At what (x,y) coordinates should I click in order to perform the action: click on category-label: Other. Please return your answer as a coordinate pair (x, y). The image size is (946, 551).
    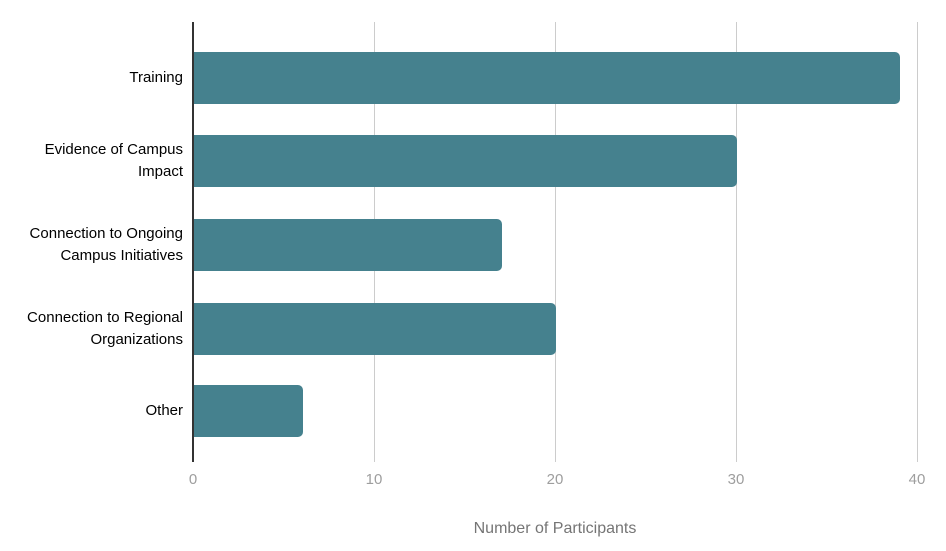
    Looking at the image, I should click on (164, 410).